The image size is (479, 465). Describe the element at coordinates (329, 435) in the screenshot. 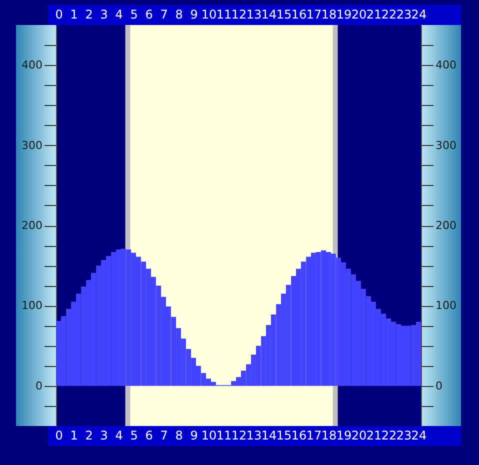

I see `x-tick-label: 18` at that location.